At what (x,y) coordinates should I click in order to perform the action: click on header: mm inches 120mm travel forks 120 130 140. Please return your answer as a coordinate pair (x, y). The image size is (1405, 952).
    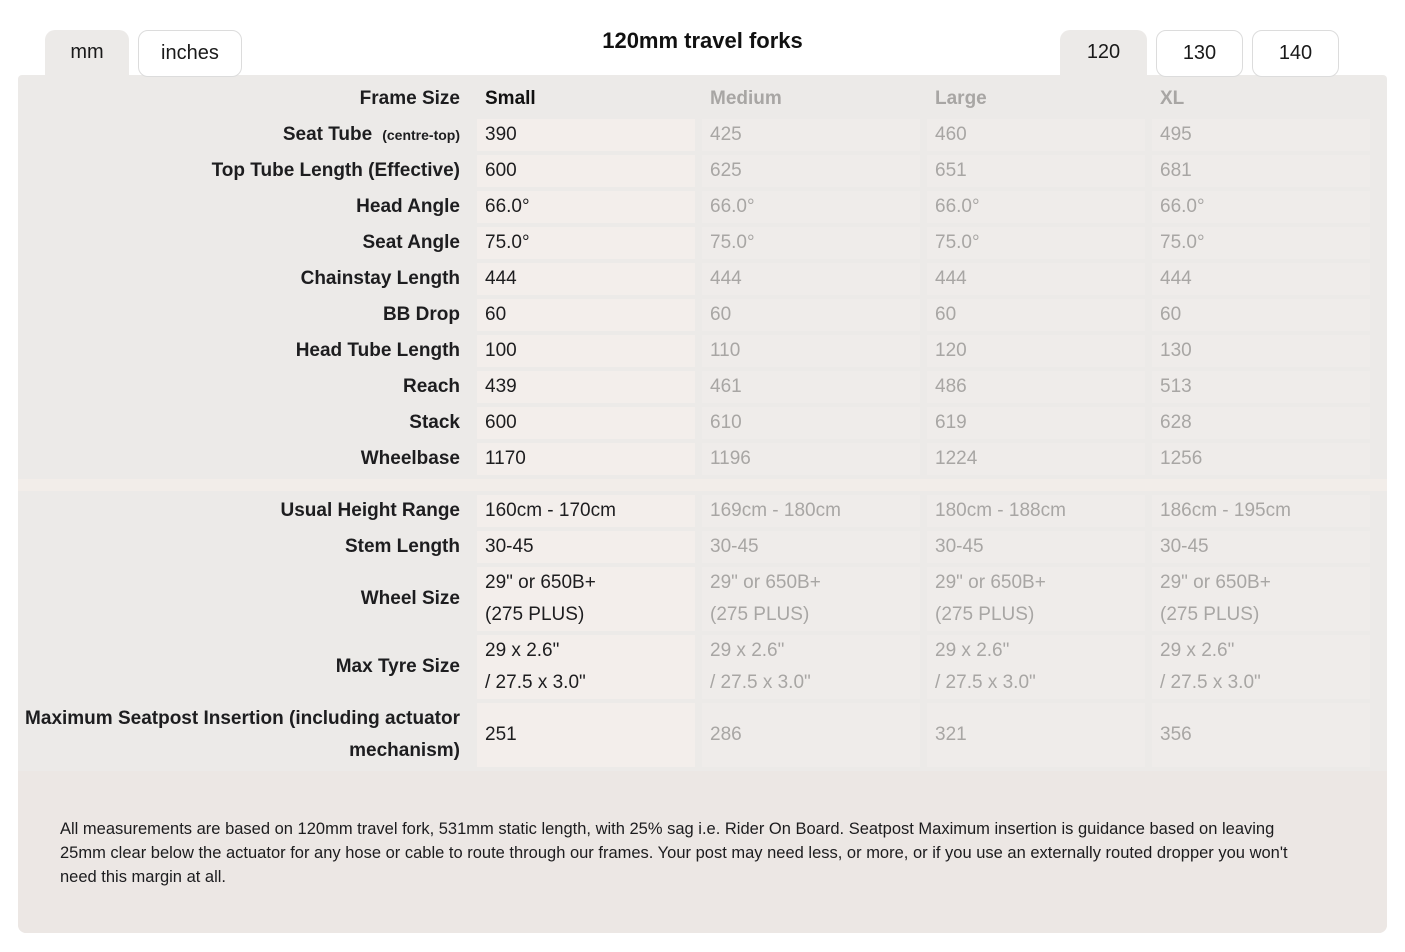
    Looking at the image, I should click on (702, 38).